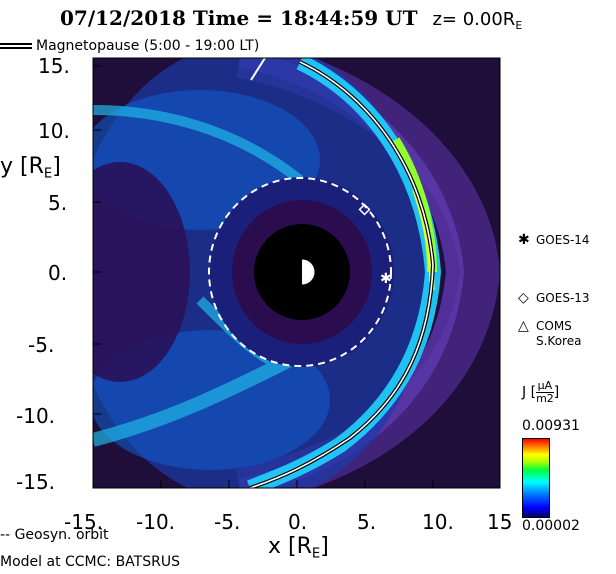 The width and height of the screenshot is (616, 574). What do you see at coordinates (41, 345) in the screenshot?
I see `y-tick: -5.` at bounding box center [41, 345].